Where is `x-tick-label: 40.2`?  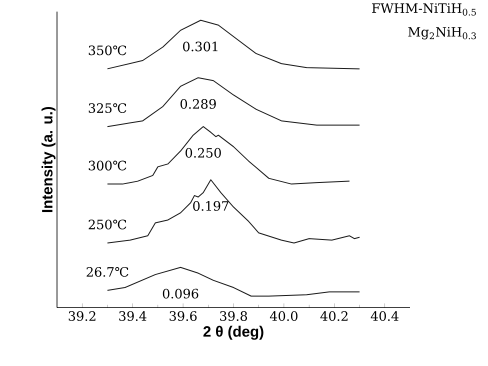 x-tick-label: 40.2 is located at coordinates (334, 316).